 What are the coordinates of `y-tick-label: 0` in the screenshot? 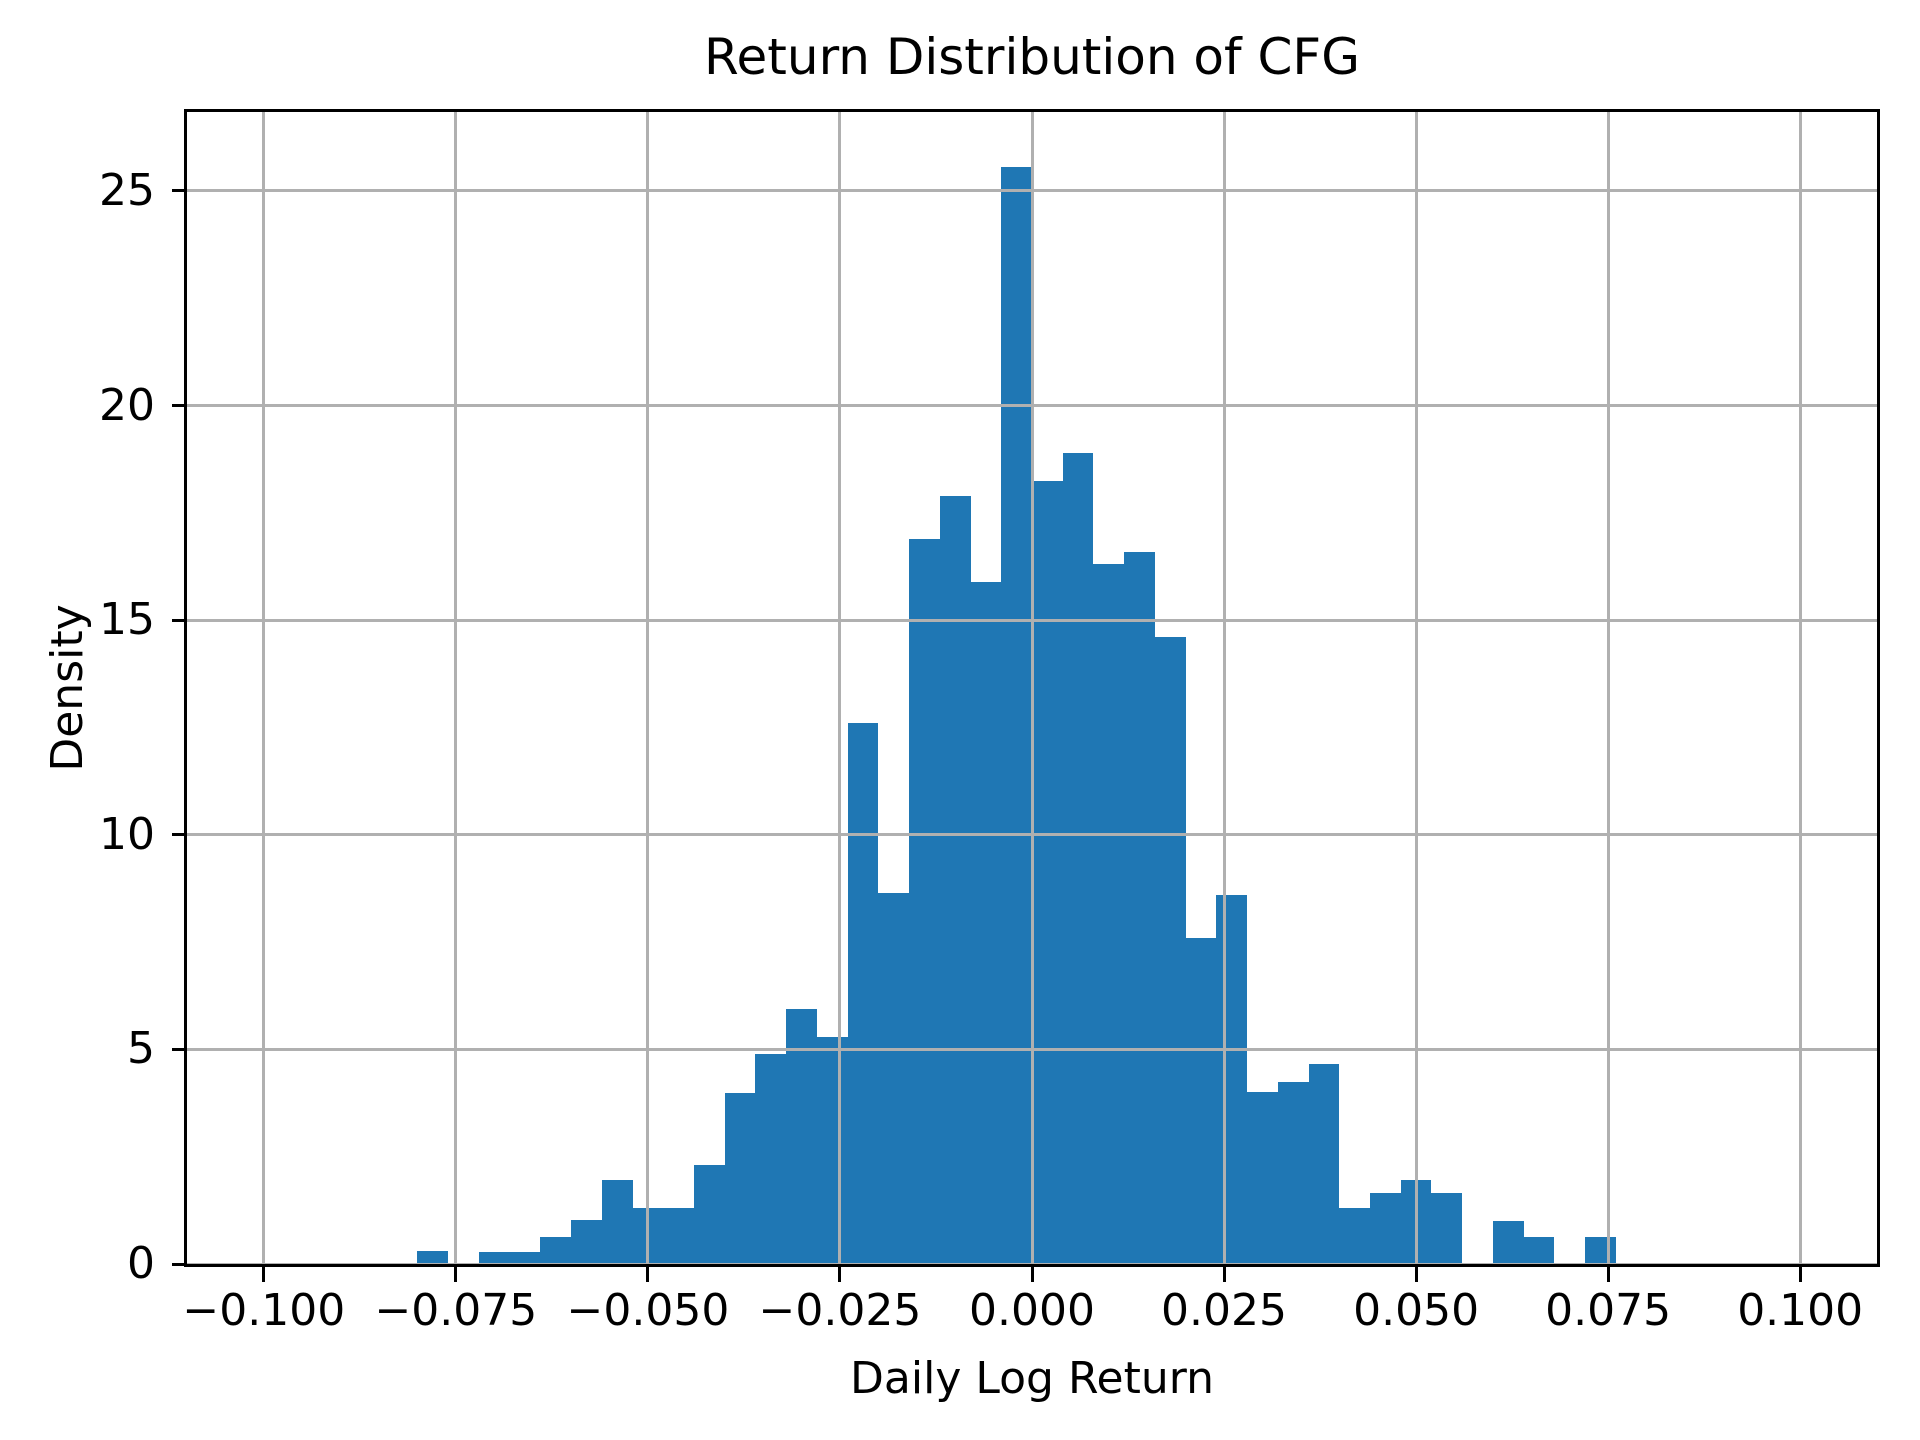 It's located at (141, 1263).